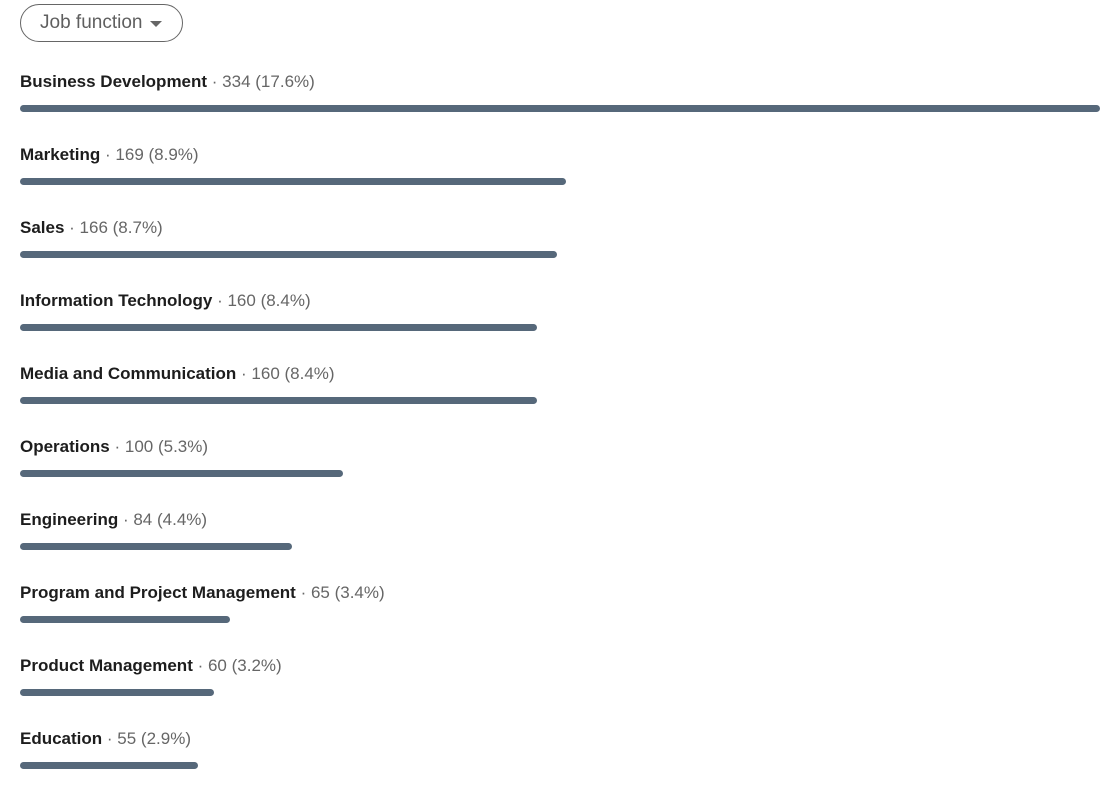 The image size is (1112, 800). Describe the element at coordinates (60, 154) in the screenshot. I see `category-label: Marketing` at that location.